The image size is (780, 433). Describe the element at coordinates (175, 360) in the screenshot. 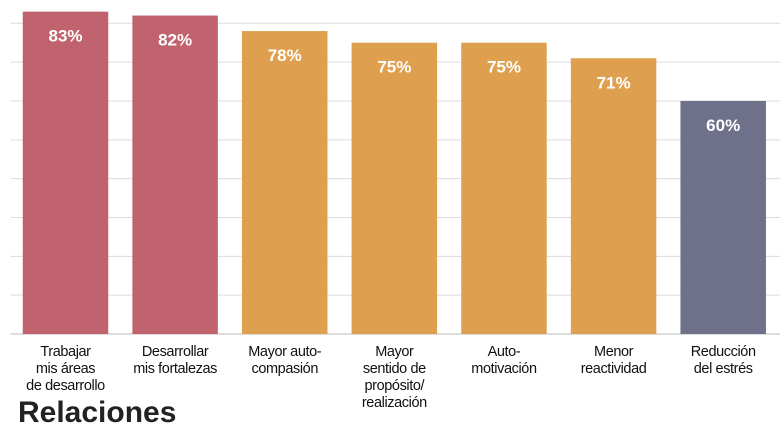

I see `x-tick-label: Desarrollar mis fortalezas` at that location.